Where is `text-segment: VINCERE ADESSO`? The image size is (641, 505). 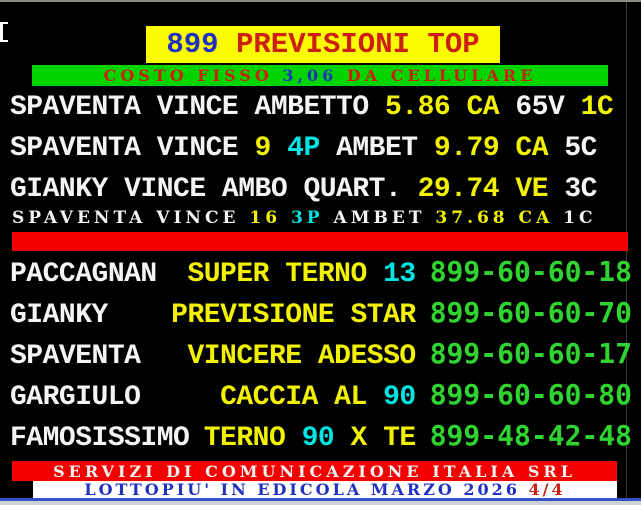
text-segment: VINCERE ADESSO is located at coordinates (301, 356).